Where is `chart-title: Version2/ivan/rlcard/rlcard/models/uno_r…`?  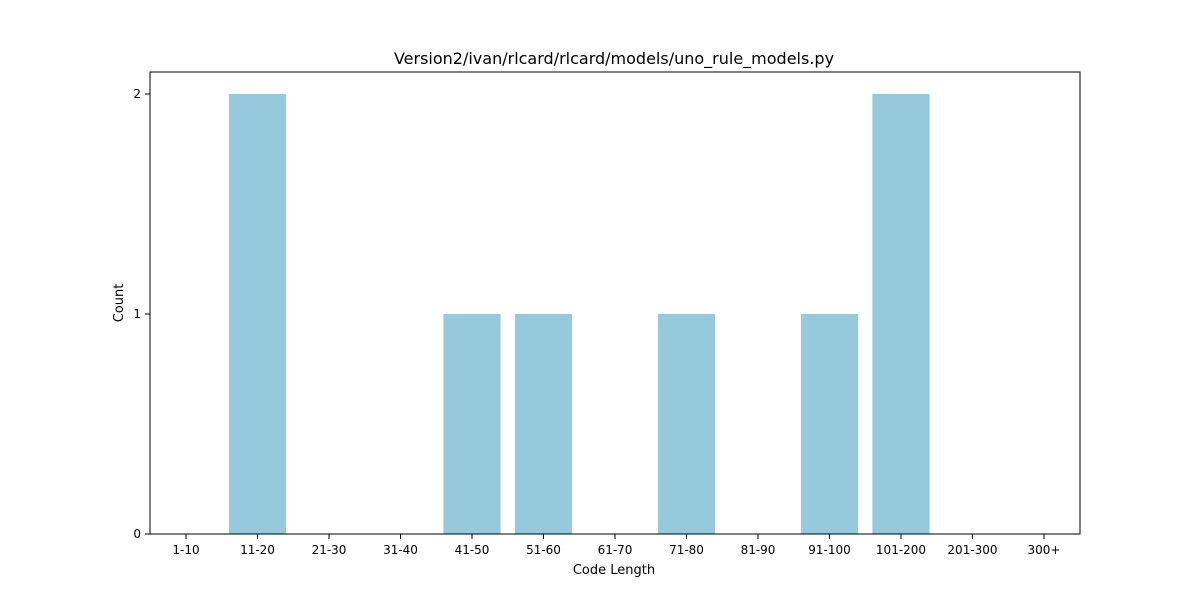 chart-title: Version2/ivan/rlcard/rlcard/models/uno_r… is located at coordinates (614, 59).